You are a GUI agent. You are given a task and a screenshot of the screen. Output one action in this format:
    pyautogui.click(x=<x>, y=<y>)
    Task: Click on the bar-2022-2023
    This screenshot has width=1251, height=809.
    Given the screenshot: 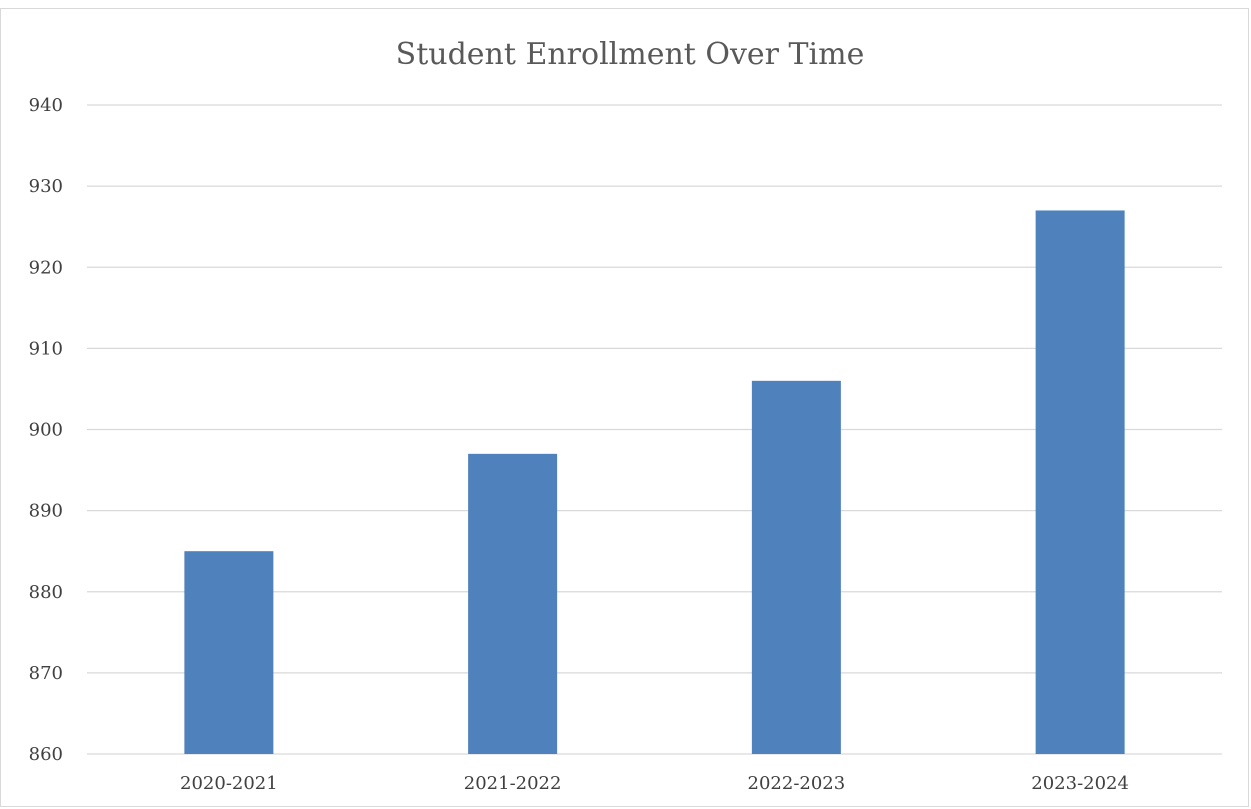 What is the action you would take?
    pyautogui.click(x=796, y=567)
    